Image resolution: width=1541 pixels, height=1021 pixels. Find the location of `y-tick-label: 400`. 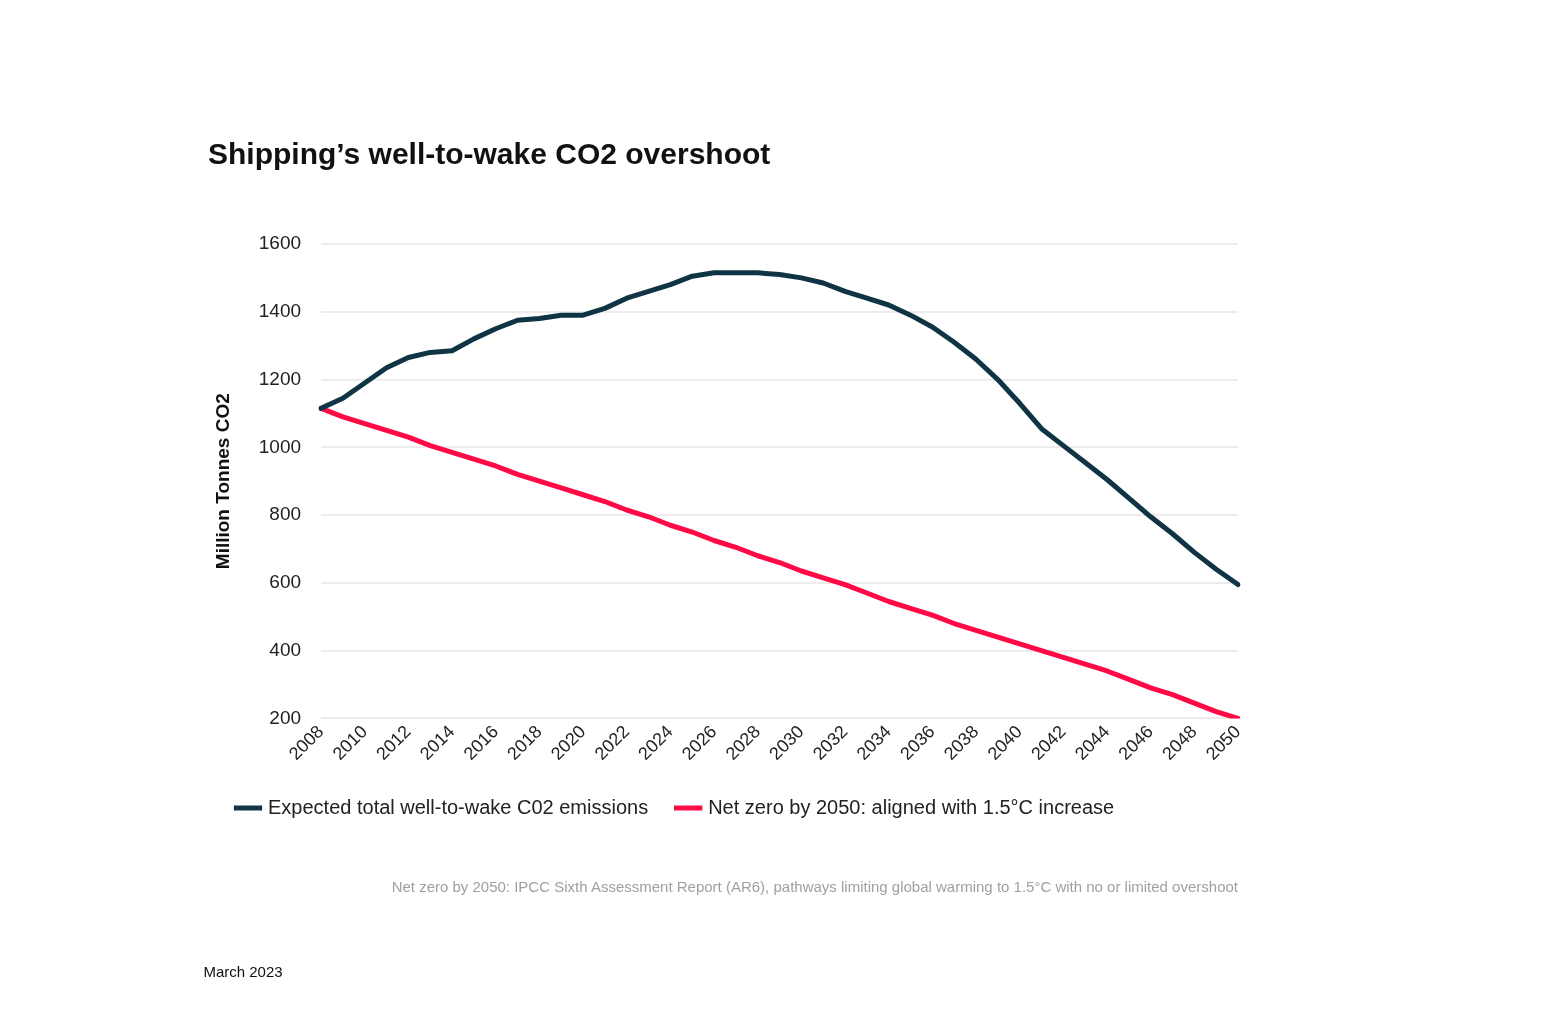

y-tick-label: 400 is located at coordinates (285, 649).